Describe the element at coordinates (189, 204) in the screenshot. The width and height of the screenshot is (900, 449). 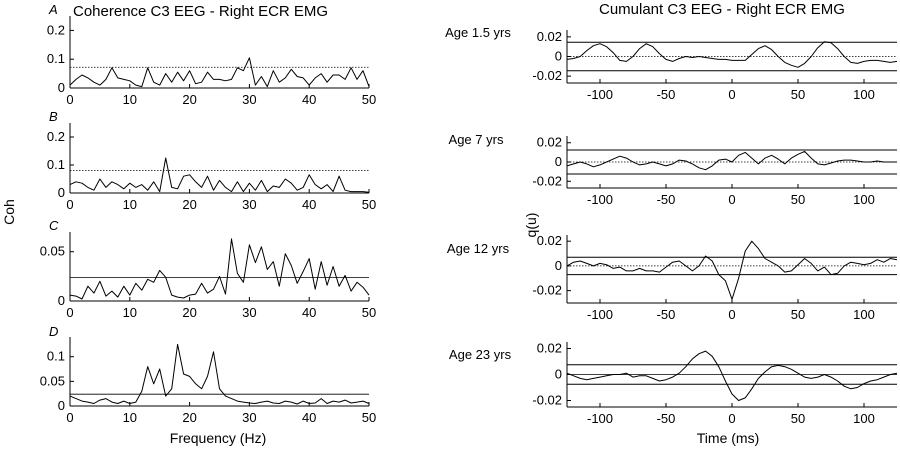
I see `panel-2-x-tick-label: 20` at that location.